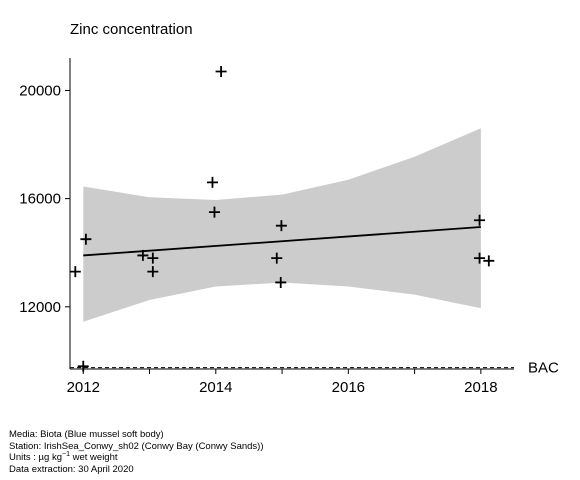 The height and width of the screenshot is (480, 580). Describe the element at coordinates (86, 434) in the screenshot. I see `footer-media: Media: Biota (Blue mussel soft body)` at that location.